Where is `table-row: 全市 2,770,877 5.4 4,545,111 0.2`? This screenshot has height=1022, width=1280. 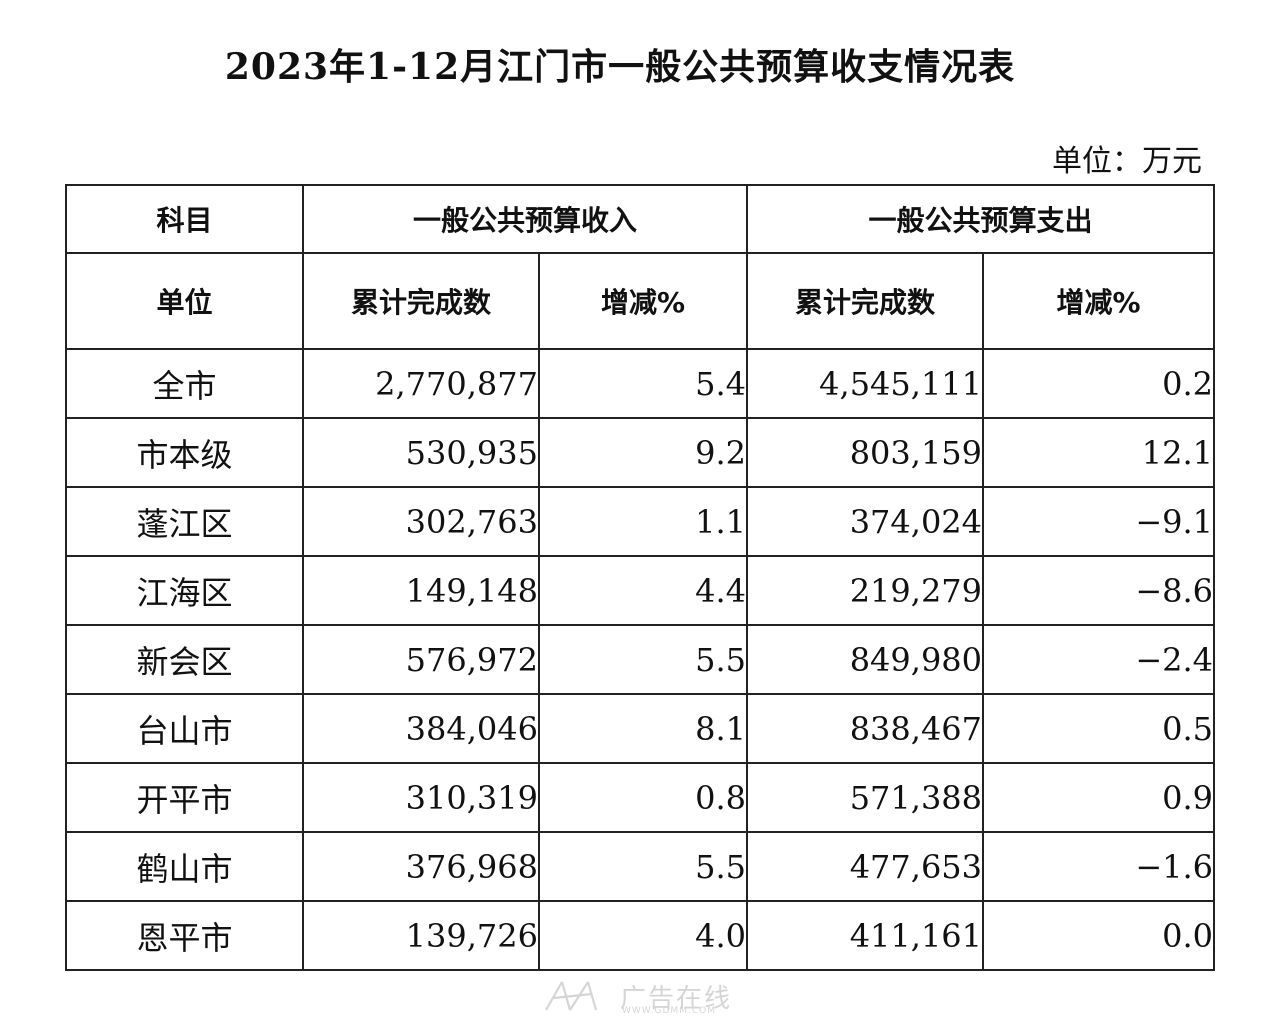 table-row: 全市 2,770,877 5.4 4,545,111 0.2 is located at coordinates (640, 383).